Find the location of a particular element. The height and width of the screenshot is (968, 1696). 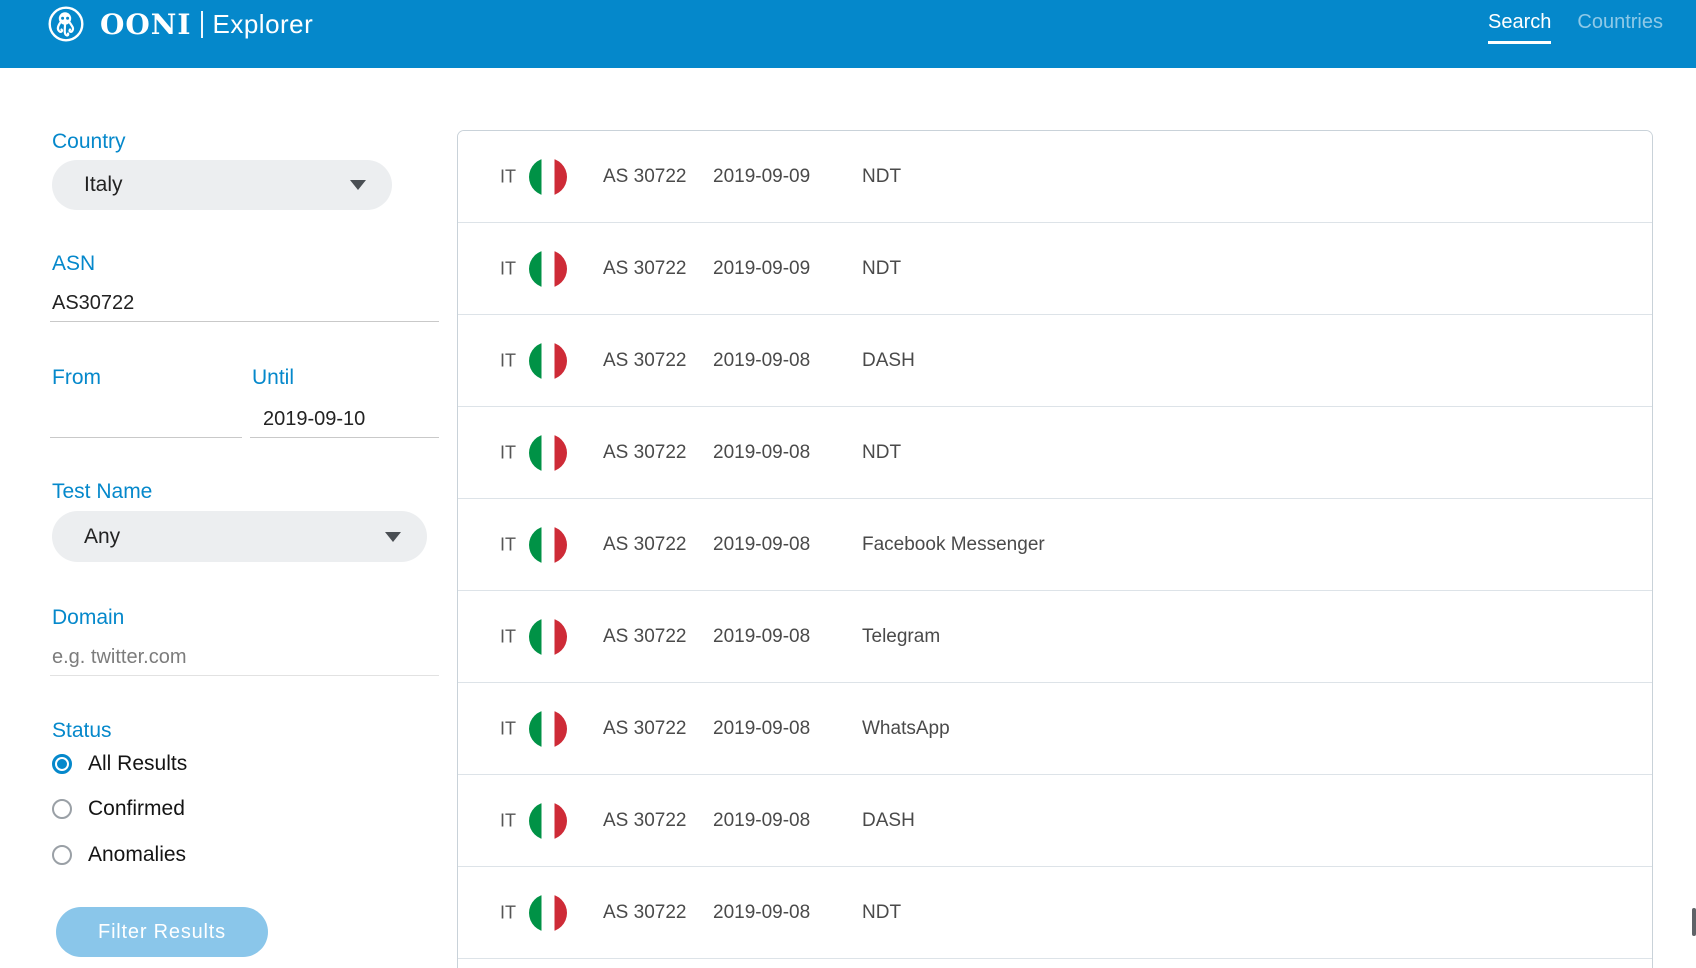

ooni-octopus-logo is located at coordinates (66, 24).